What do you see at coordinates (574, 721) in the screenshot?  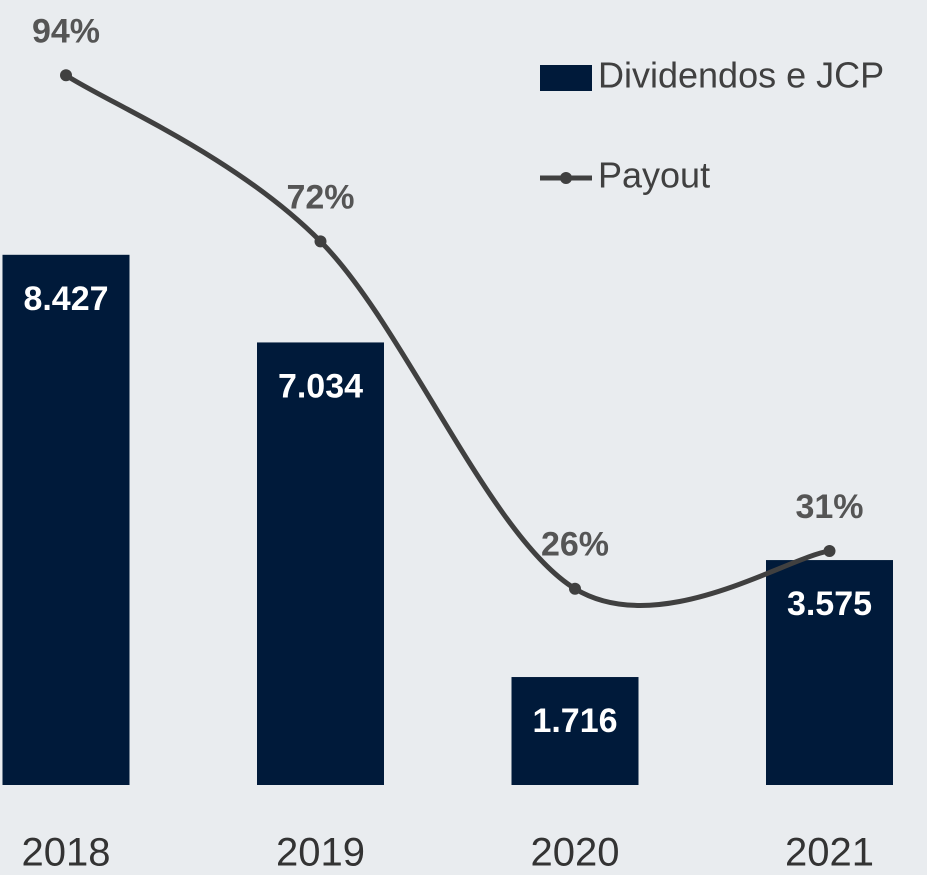 I see `bar-value-label: 1.716` at bounding box center [574, 721].